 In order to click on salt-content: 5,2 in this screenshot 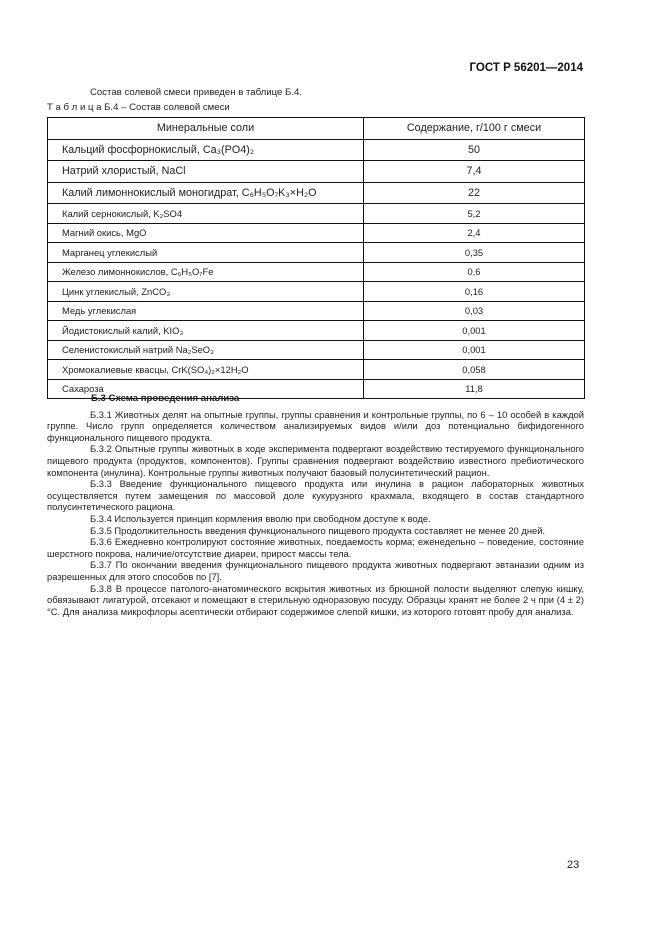, I will do `click(474, 213)`.